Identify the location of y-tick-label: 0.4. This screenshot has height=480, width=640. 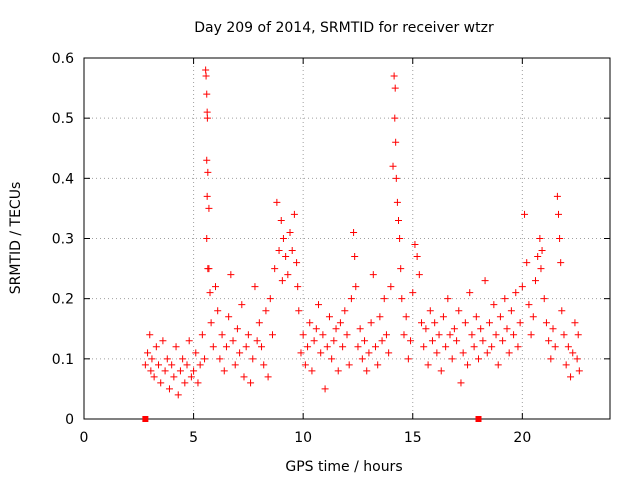
(63, 179).